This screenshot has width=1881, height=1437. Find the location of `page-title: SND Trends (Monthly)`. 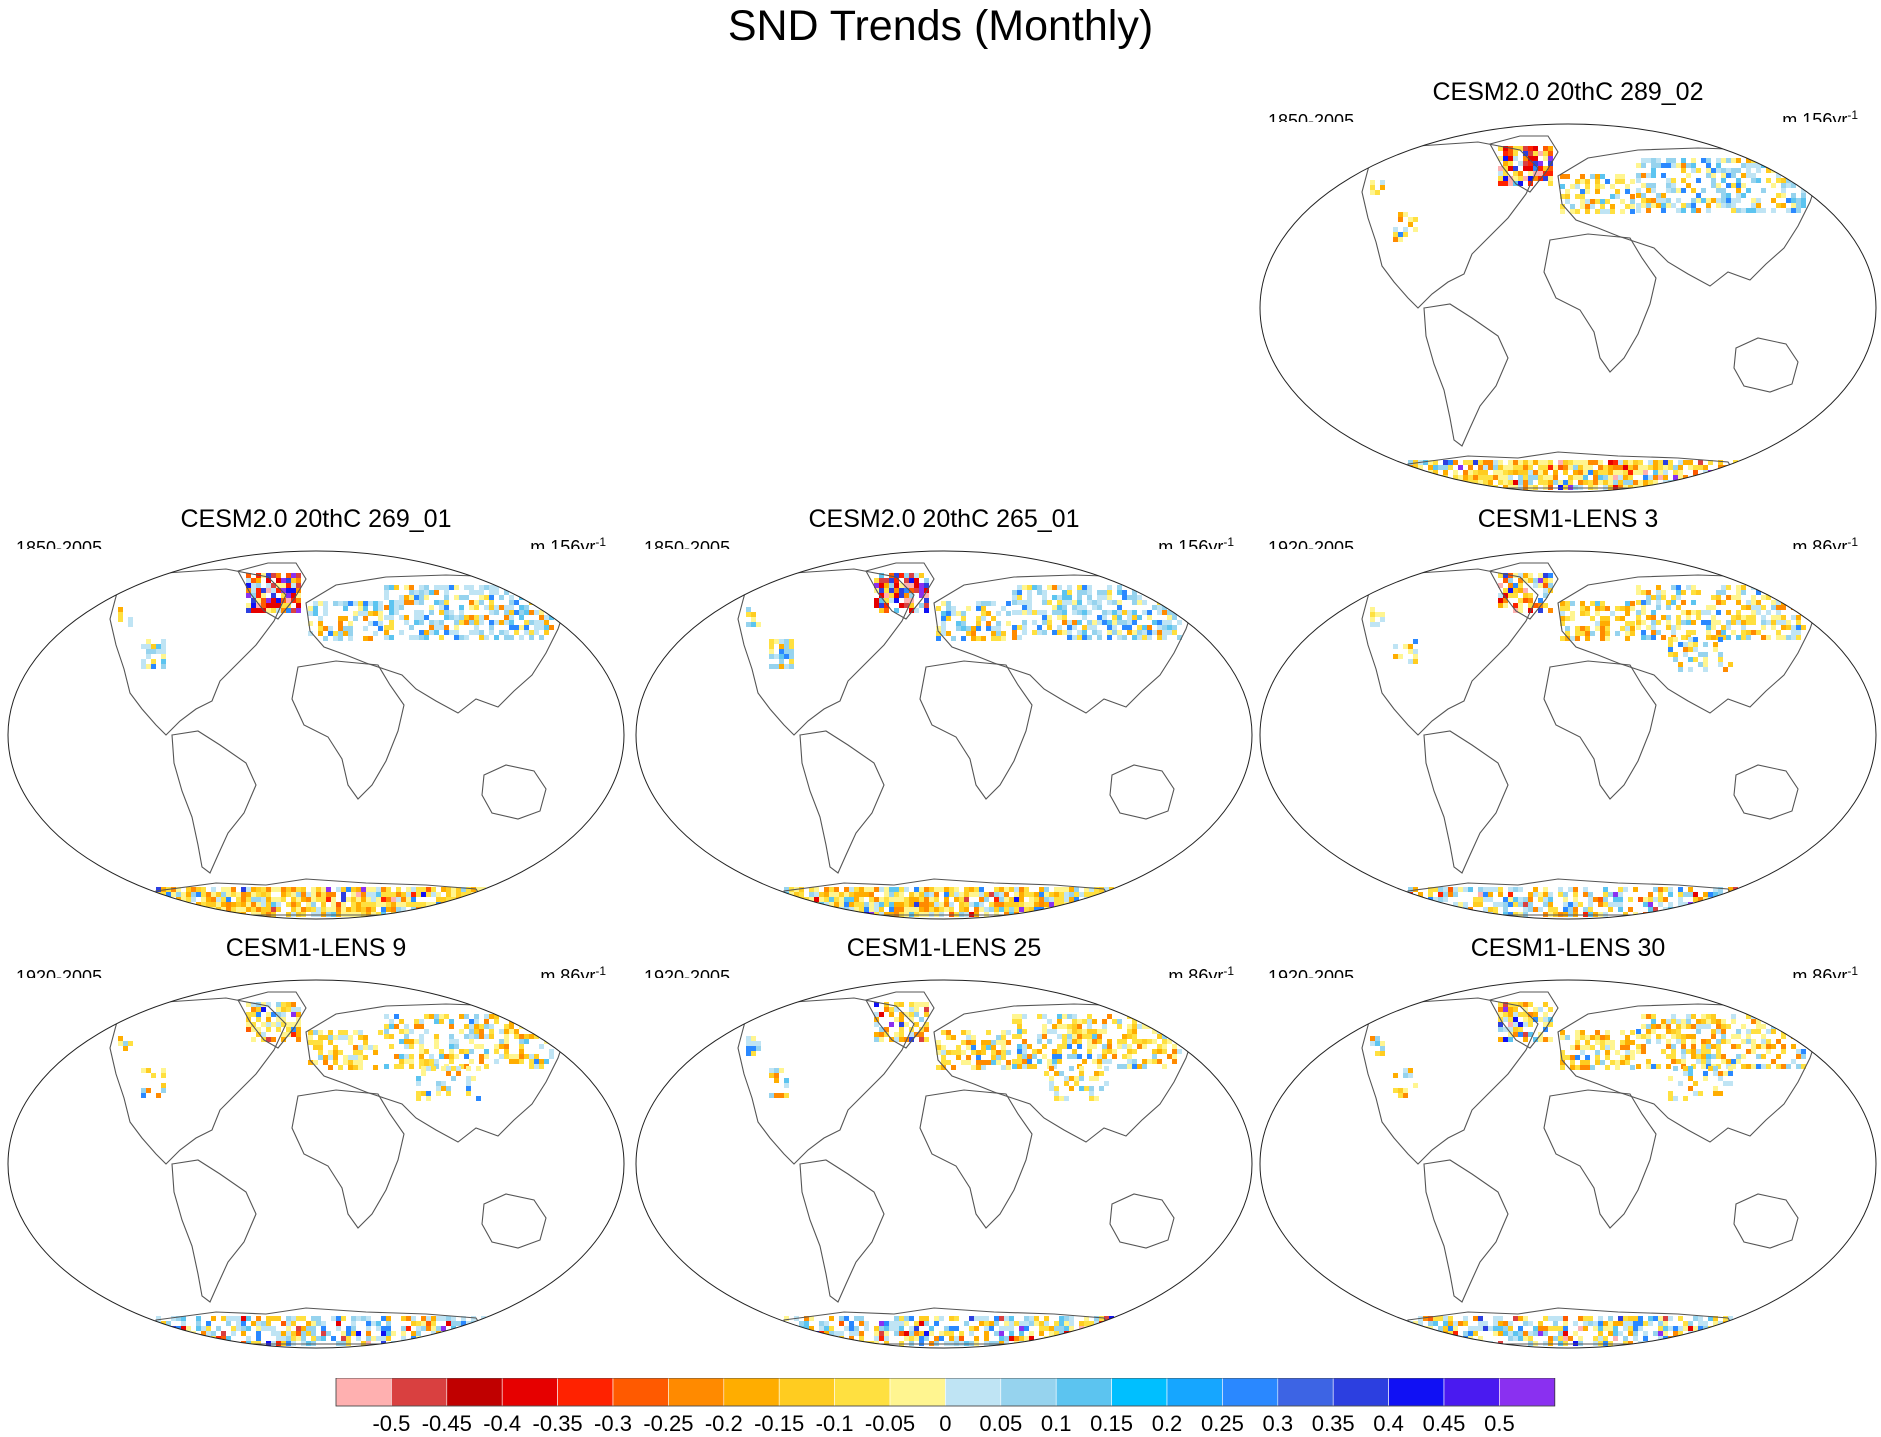

page-title: SND Trends (Monthly) is located at coordinates (940, 26).